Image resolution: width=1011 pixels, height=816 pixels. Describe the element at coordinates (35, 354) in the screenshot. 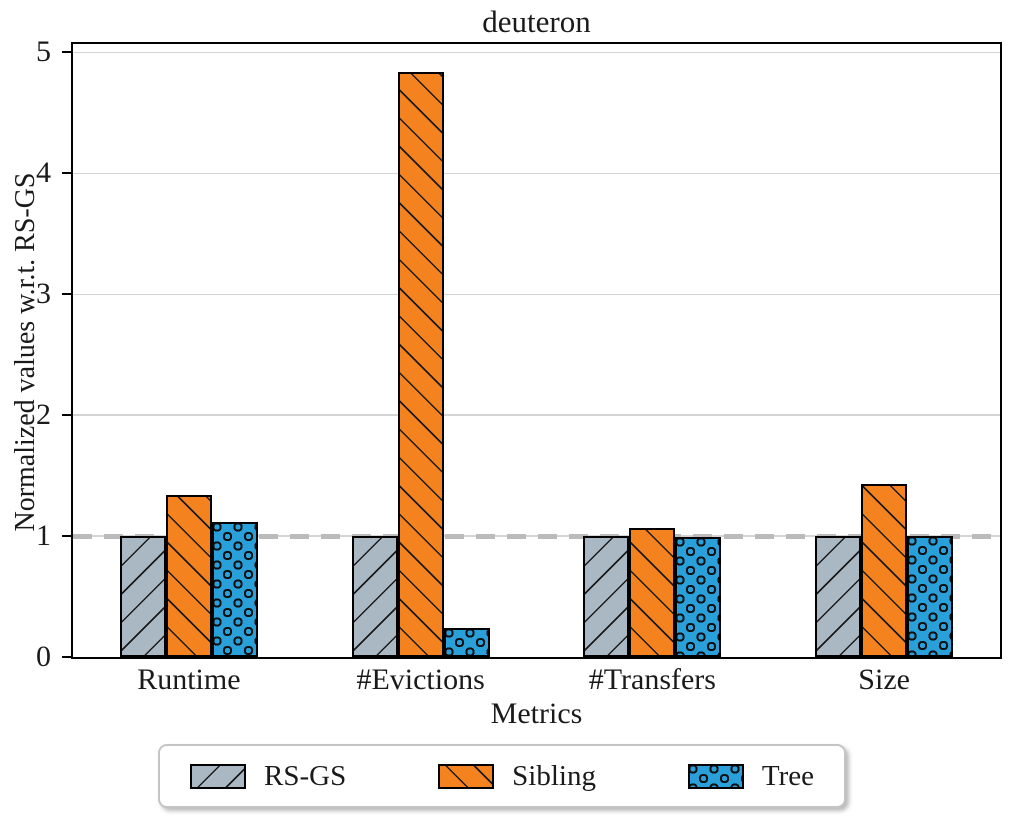

I see `y-axis: 0 1 2 3 4 5` at that location.